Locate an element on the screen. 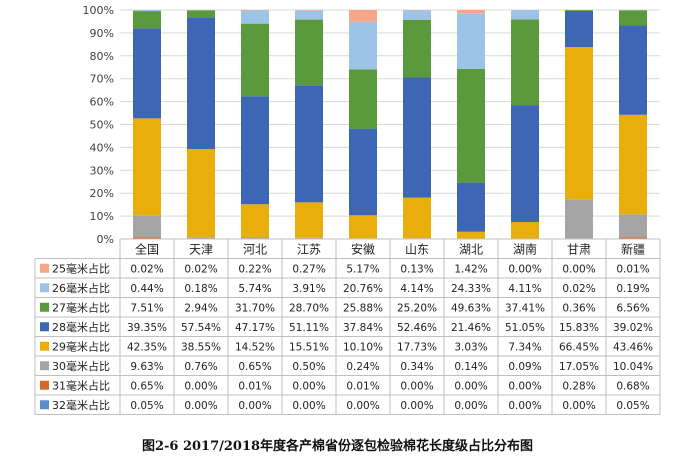  data-cell: 37.84% is located at coordinates (363, 328).